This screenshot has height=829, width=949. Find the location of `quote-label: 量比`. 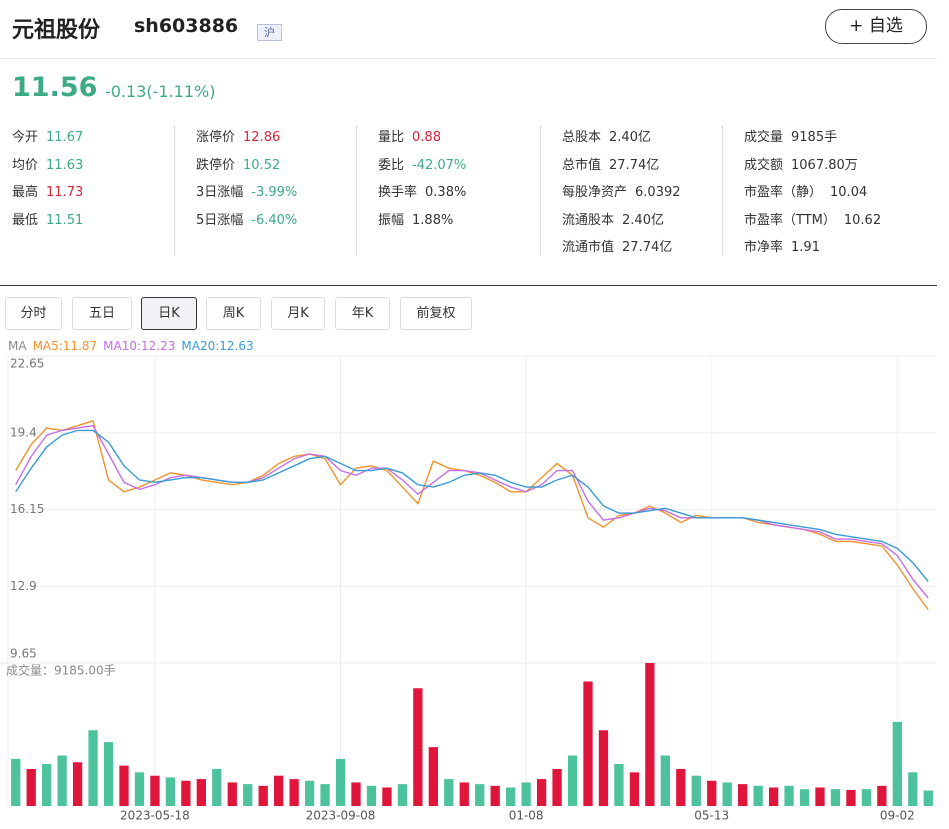

quote-label: 量比 is located at coordinates (391, 137).